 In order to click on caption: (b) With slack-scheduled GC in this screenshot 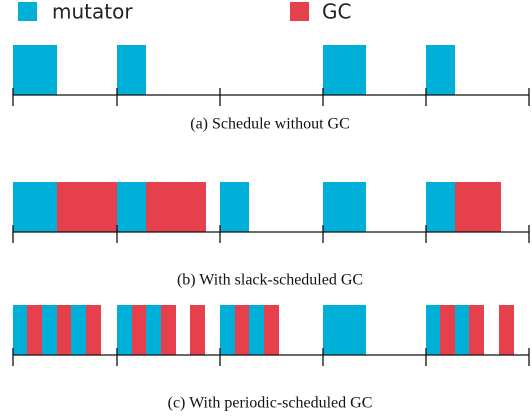, I will do `click(270, 280)`.